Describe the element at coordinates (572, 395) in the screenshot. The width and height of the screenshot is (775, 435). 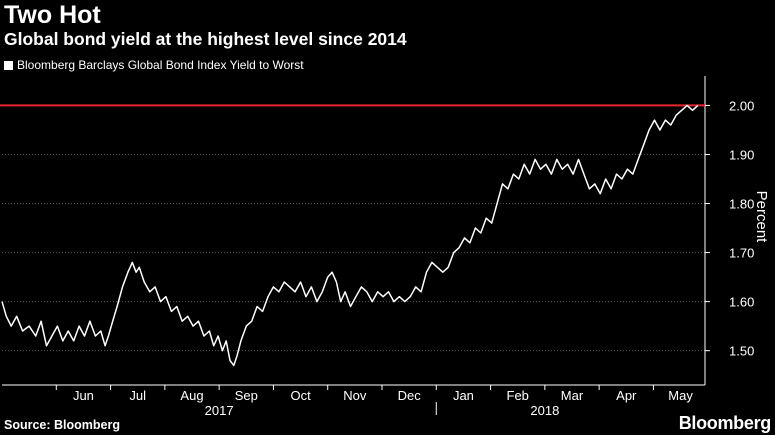
I see `x-tick-label: Mar` at that location.